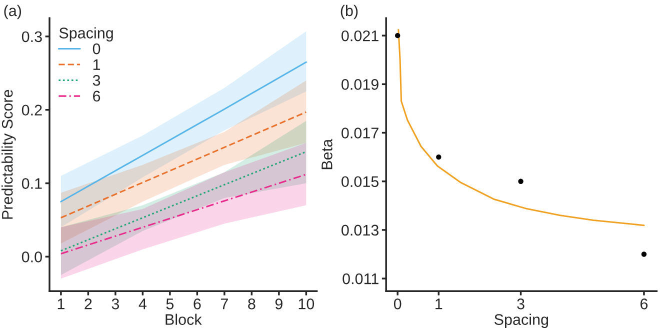 The height and width of the screenshot is (329, 660). What do you see at coordinates (360, 36) in the screenshot?
I see `y-tick-label: 0.021` at bounding box center [360, 36].